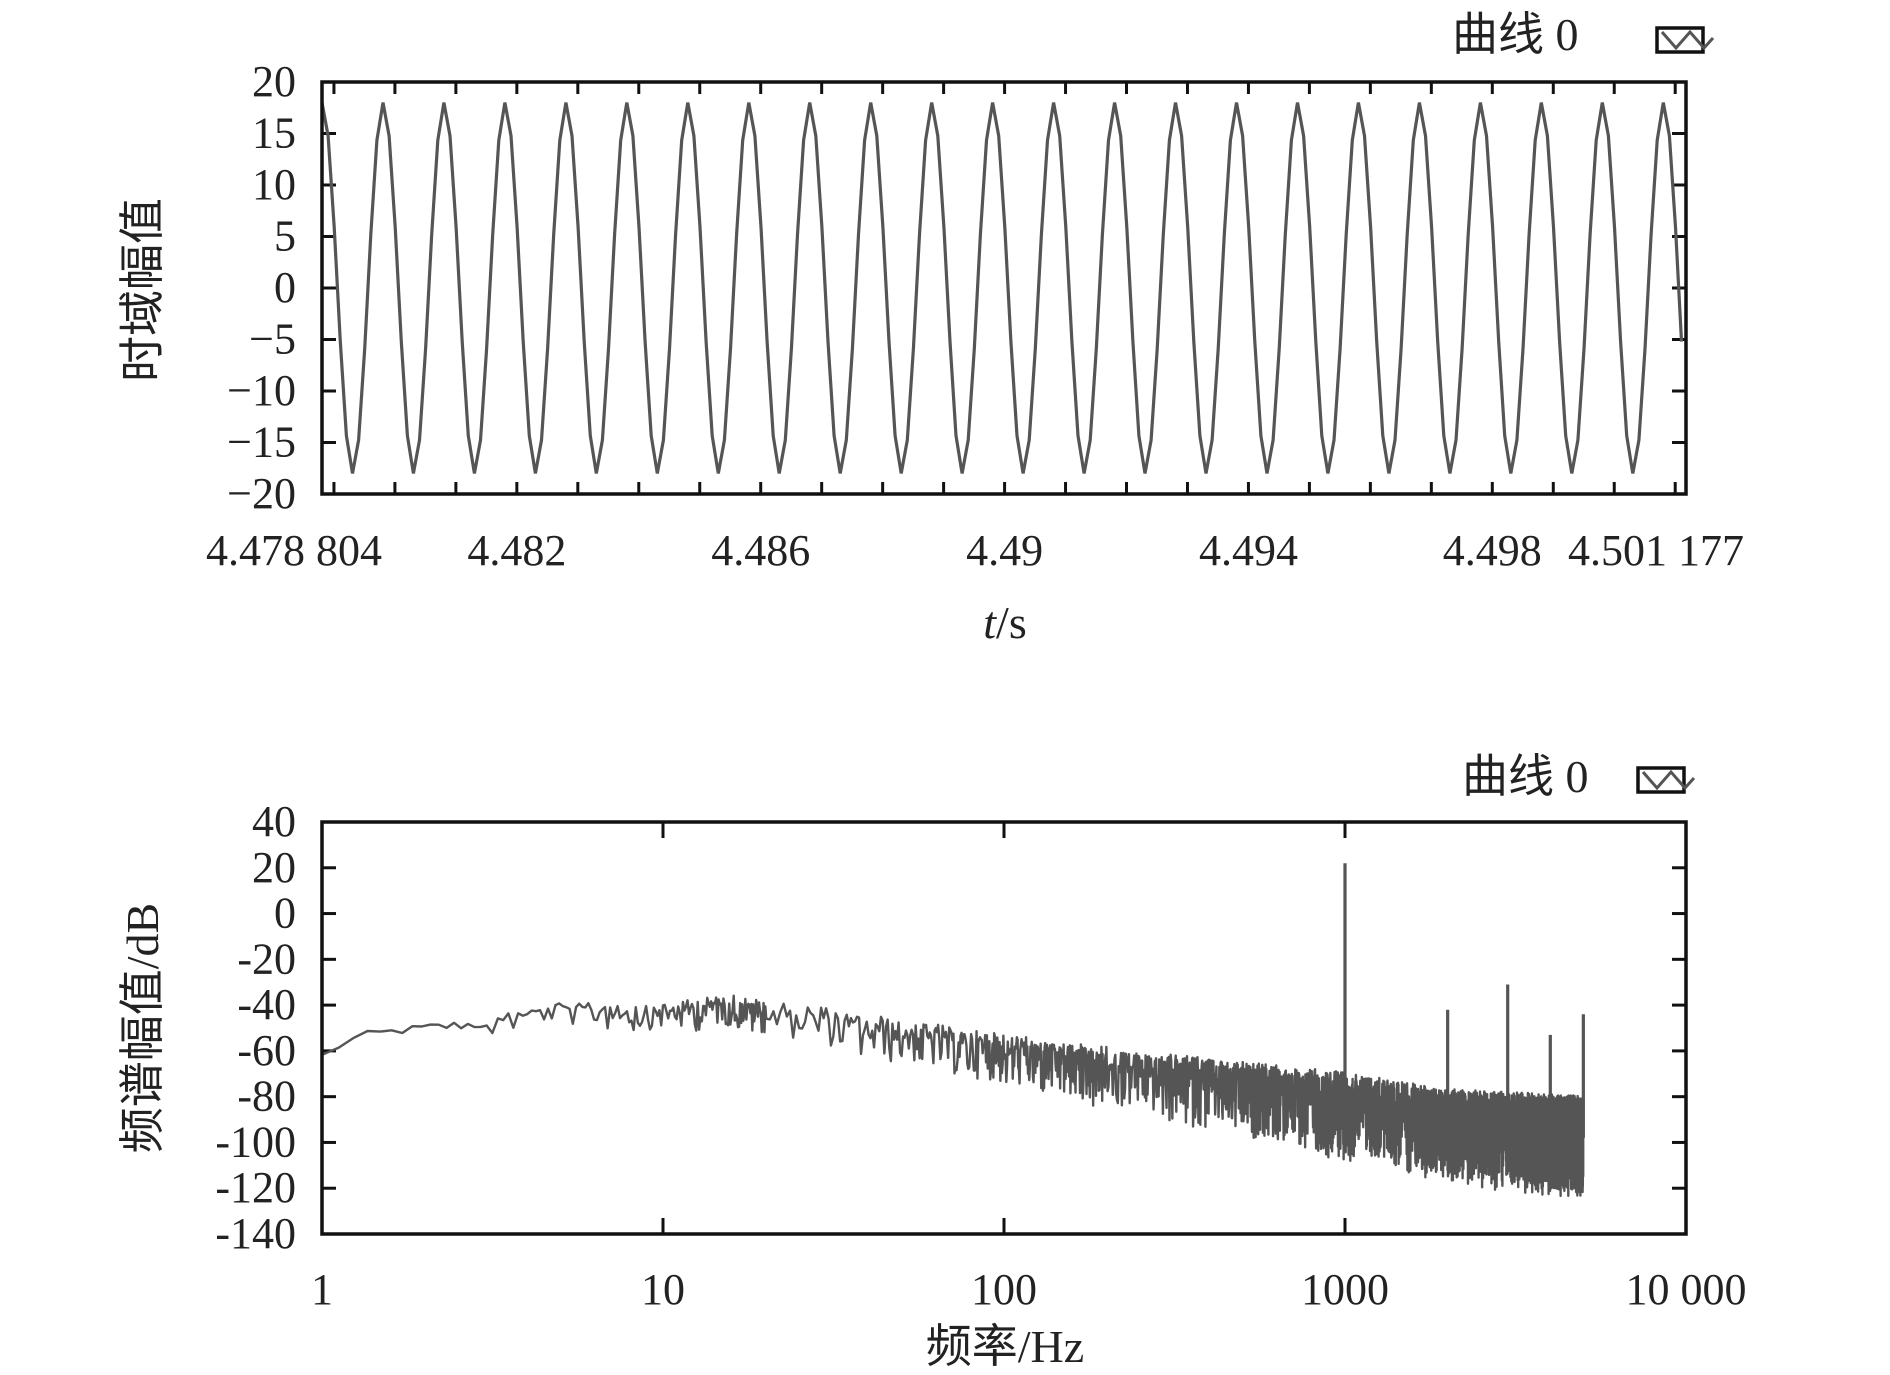  Describe the element at coordinates (266, 958) in the screenshot. I see `y-tick-label: -20` at that location.